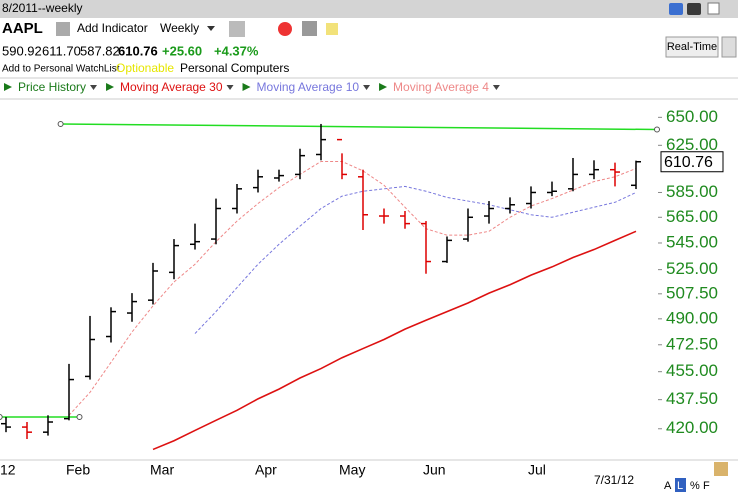 The image size is (738, 501). Describe the element at coordinates (721, 469) in the screenshot. I see `edit-icon` at that location.